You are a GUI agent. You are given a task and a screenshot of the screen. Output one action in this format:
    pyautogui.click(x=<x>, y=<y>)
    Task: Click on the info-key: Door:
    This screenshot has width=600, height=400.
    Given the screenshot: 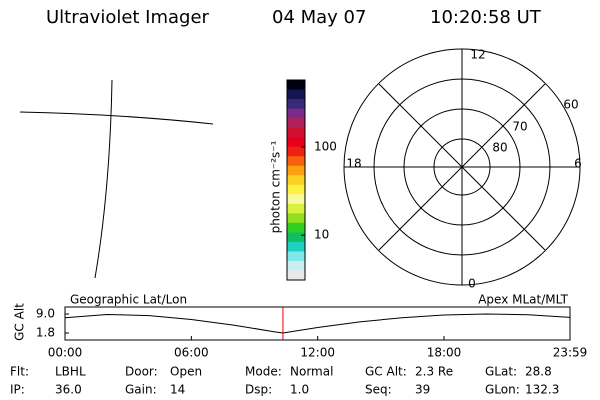 What is the action you would take?
    pyautogui.click(x=141, y=372)
    